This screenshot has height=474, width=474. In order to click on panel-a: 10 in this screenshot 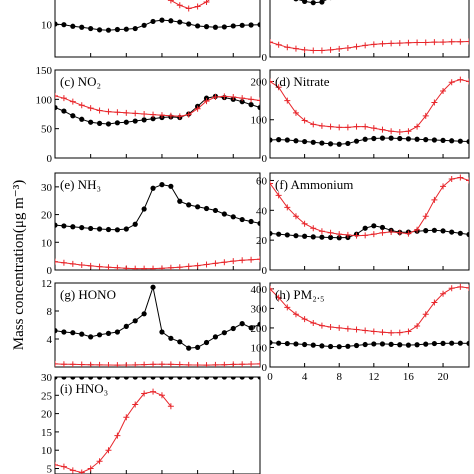, I will do `click(151, 29)`.